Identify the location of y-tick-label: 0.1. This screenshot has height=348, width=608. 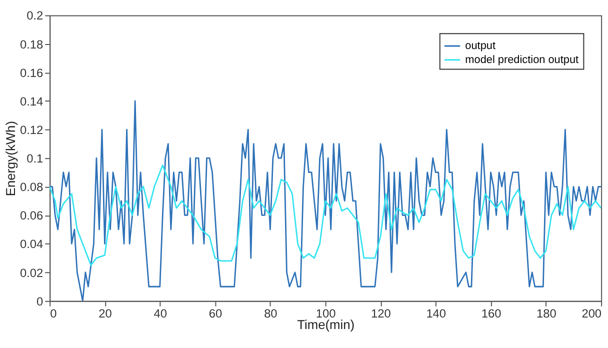
(35, 159).